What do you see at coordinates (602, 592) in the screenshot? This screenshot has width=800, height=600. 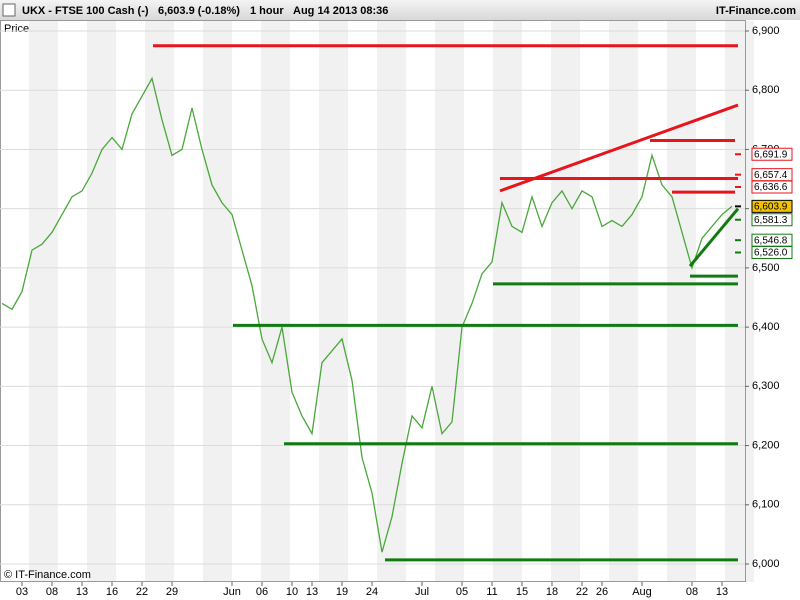 I see `x-tick-label: 26` at bounding box center [602, 592].